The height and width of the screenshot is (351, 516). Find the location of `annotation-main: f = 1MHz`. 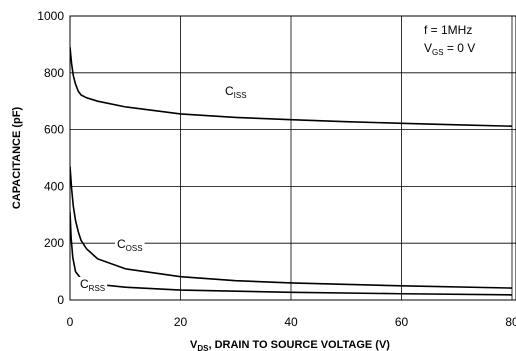

annotation-main: f = 1MHz is located at coordinates (448, 30).